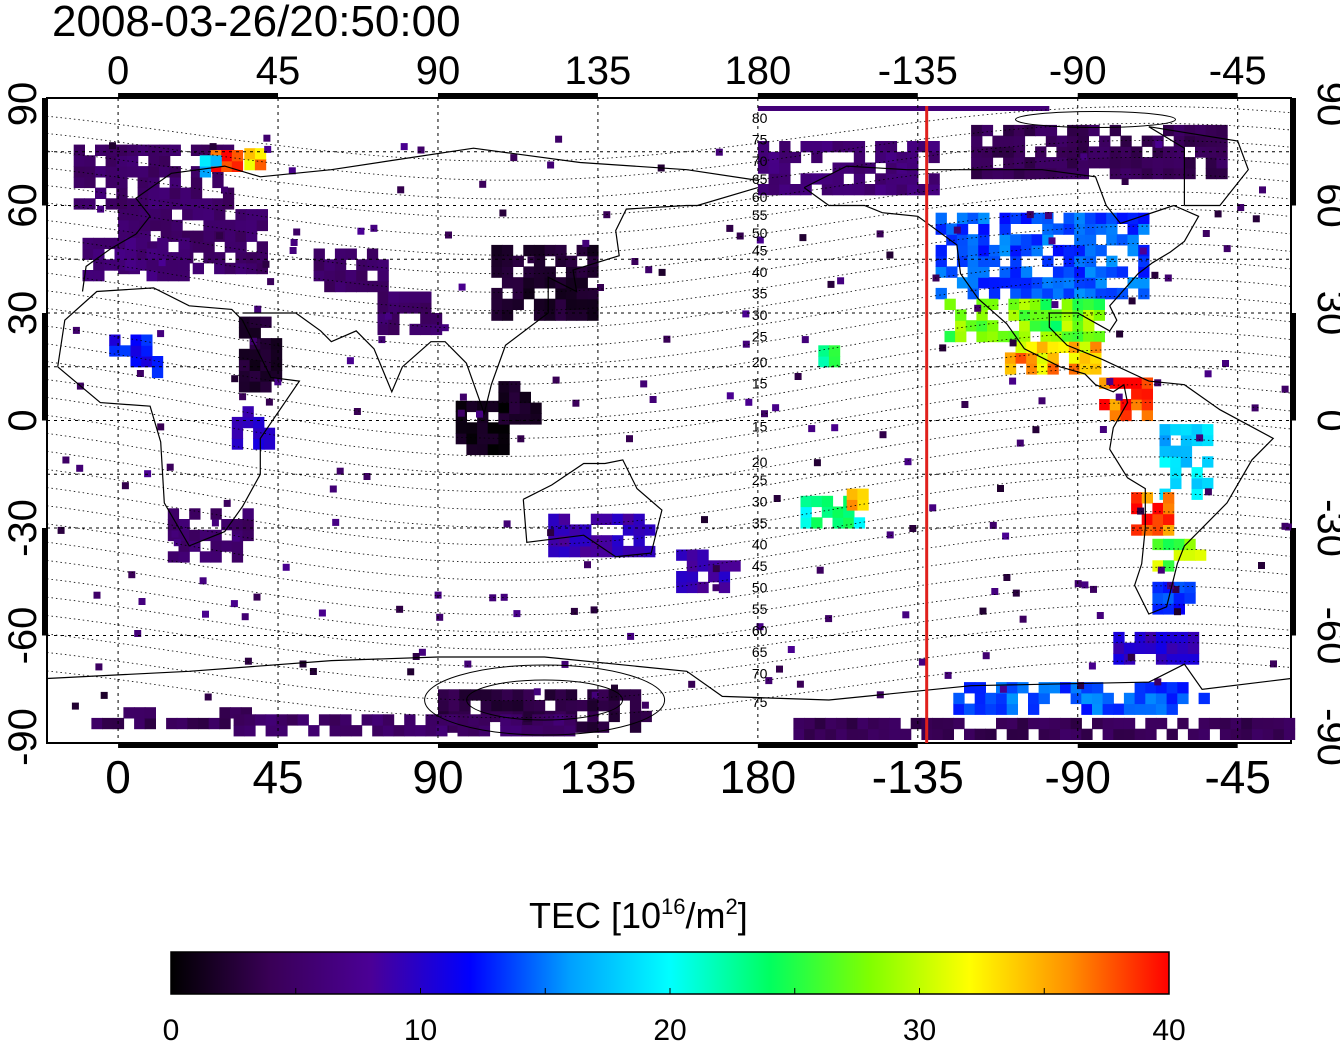  What do you see at coordinates (760, 337) in the screenshot?
I see `contour-label: 25` at bounding box center [760, 337].